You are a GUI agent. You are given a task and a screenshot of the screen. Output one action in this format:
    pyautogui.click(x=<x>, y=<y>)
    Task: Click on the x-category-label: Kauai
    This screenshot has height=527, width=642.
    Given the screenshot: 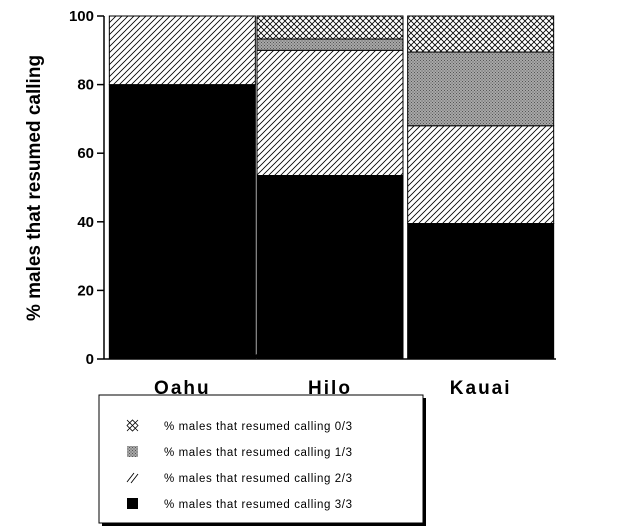 What is the action you would take?
    pyautogui.click(x=481, y=388)
    